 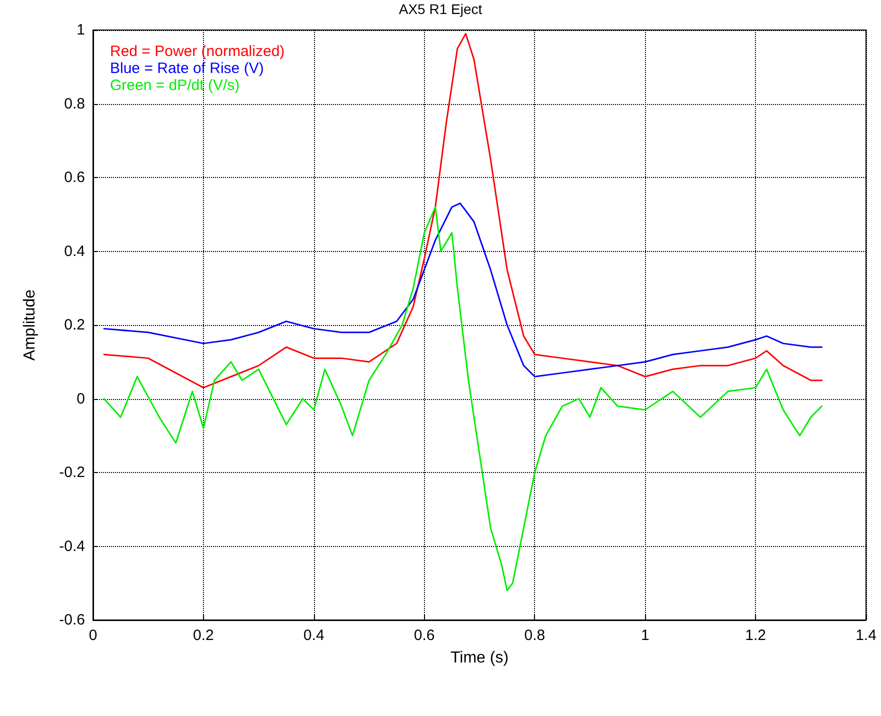 I want to click on y-tick-label: 0.6, so click(x=74, y=177).